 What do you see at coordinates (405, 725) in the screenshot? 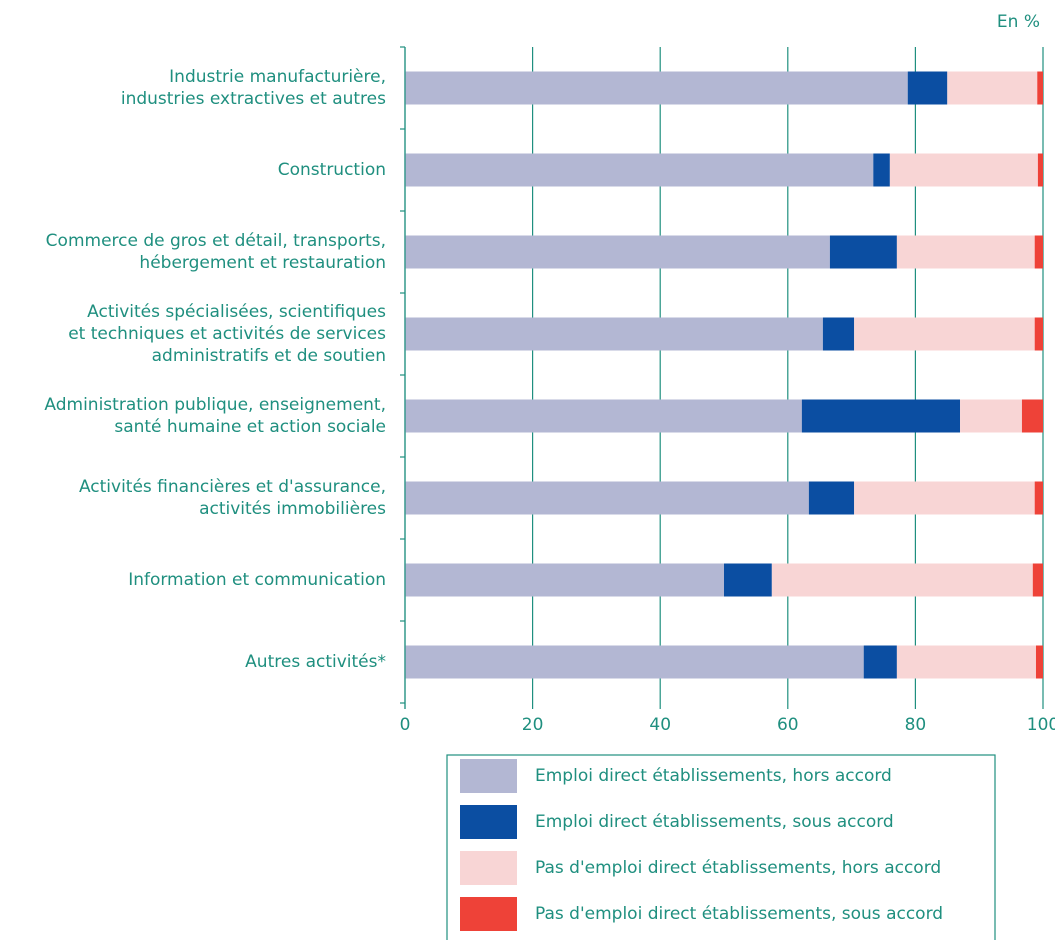
I see `x-tick-label: 0` at bounding box center [405, 725].